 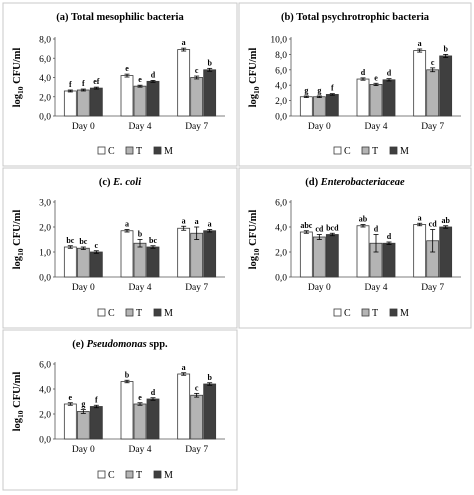 I want to click on significance-letter: bcd, so click(x=332, y=227).